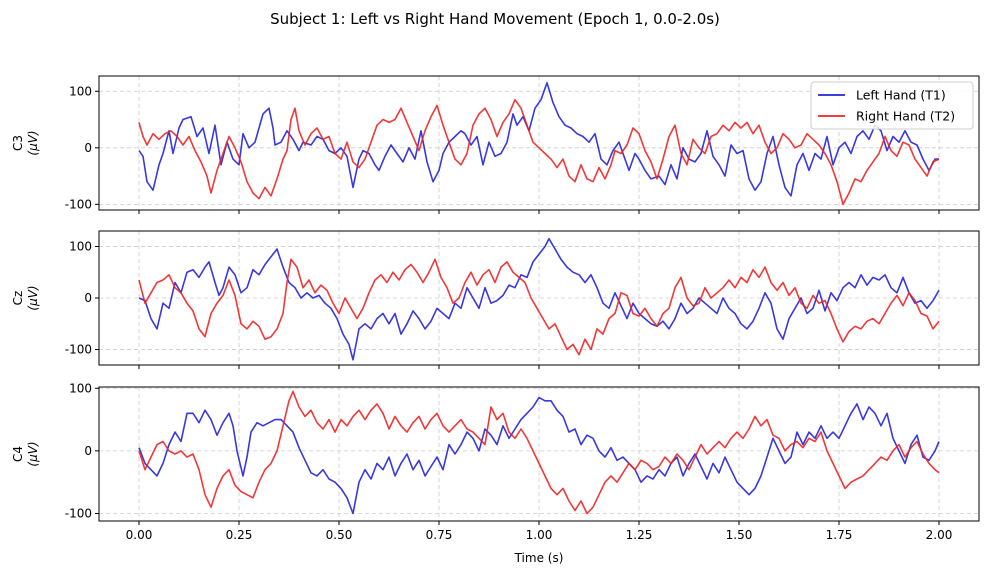  I want to click on legend-box, so click(892, 105).